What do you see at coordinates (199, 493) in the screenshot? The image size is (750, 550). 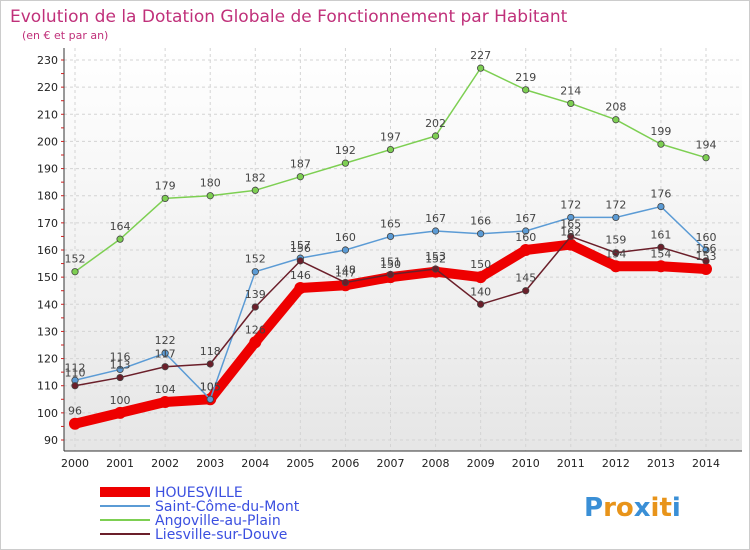 I see `legend-label: HOUESVILLE` at bounding box center [199, 493].